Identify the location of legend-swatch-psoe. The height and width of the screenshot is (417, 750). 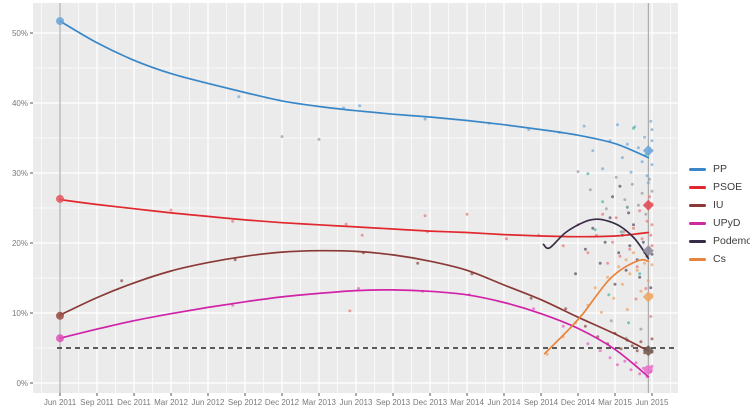
(697, 187).